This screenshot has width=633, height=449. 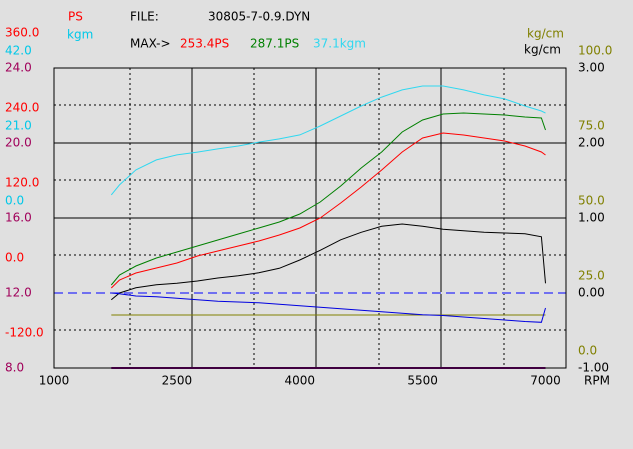 What do you see at coordinates (591, 143) in the screenshot?
I see `y-tick-label: 2.00` at bounding box center [591, 143].